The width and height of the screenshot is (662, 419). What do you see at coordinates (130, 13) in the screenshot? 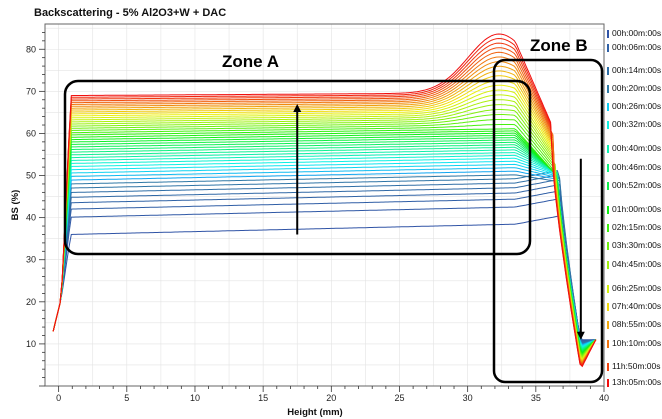
I see `chart-title: Backscattering - 5% Al2O3+W + DAC` at bounding box center [130, 13].